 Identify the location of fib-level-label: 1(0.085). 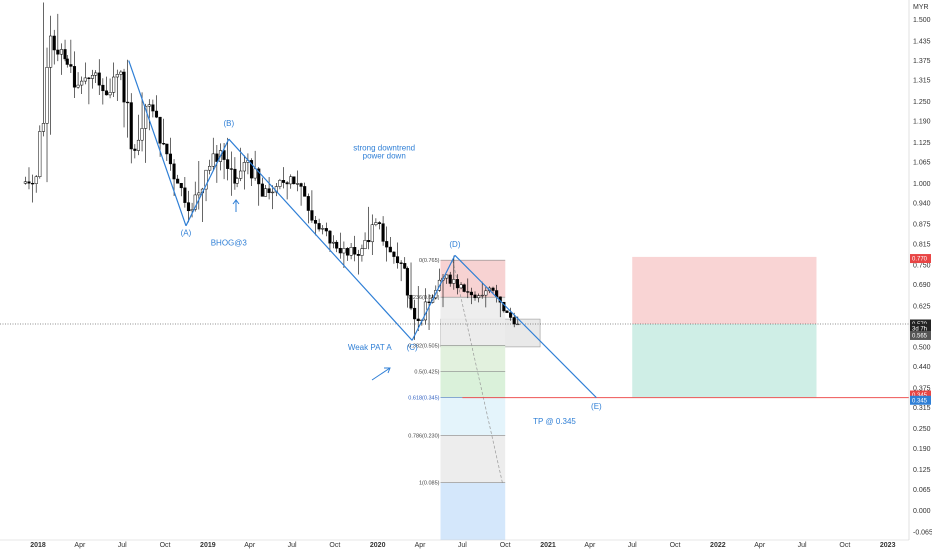
(429, 484).